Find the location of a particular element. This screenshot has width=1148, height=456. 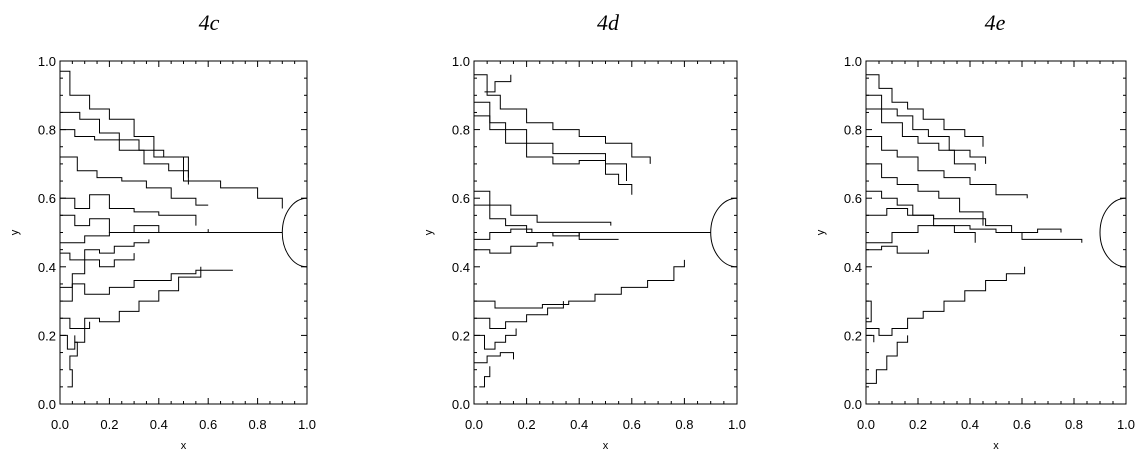

chart-title: 4e is located at coordinates (995, 22).